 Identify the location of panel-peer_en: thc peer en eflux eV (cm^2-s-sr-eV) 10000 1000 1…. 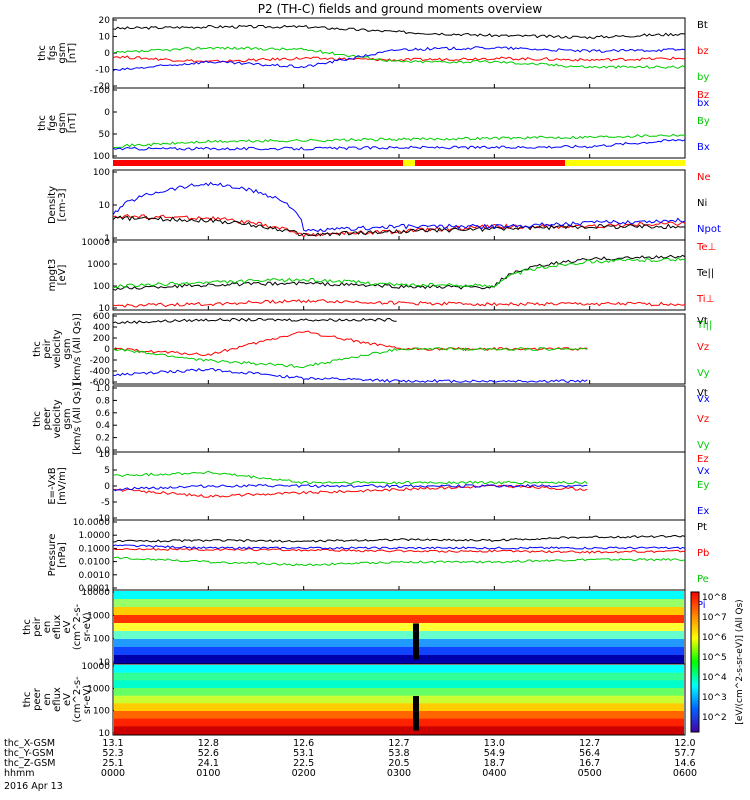
(354, 700).